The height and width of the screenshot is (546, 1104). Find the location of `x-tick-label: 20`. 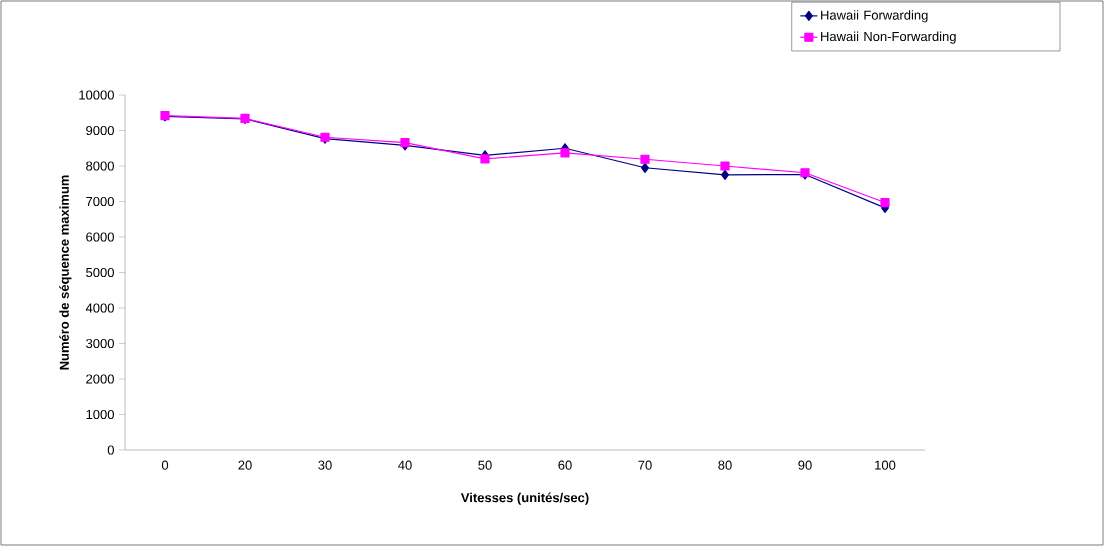

x-tick-label: 20 is located at coordinates (245, 465).